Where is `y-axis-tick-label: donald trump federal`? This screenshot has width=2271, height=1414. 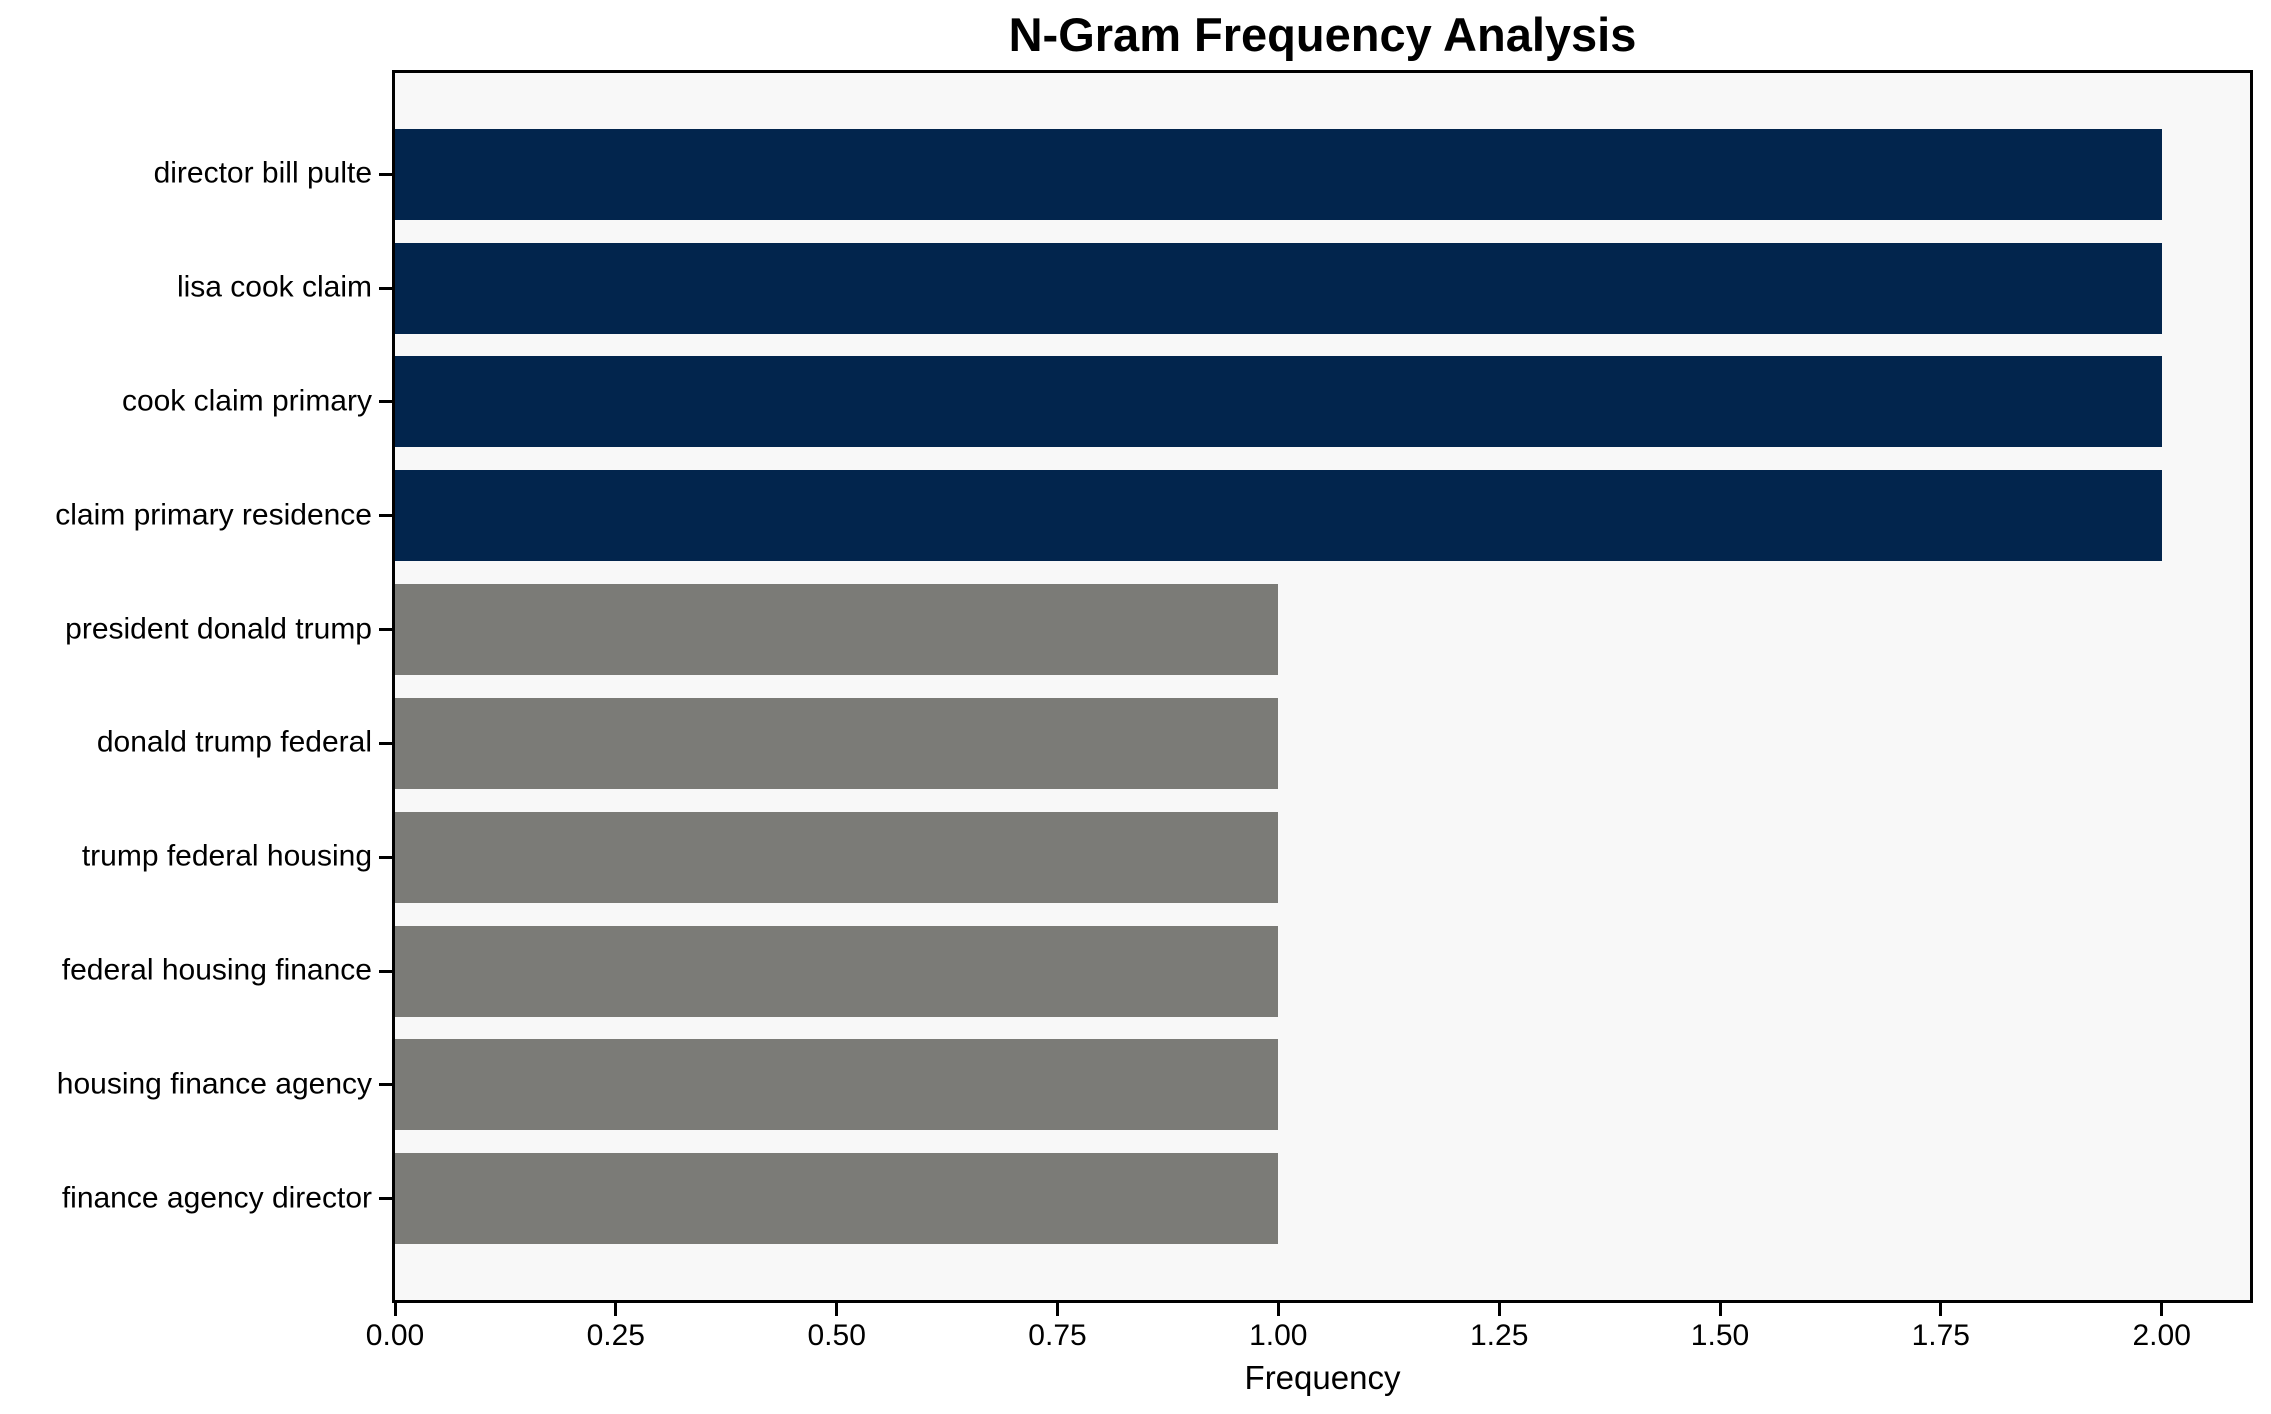 y-axis-tick-label: donald trump federal is located at coordinates (234, 742).